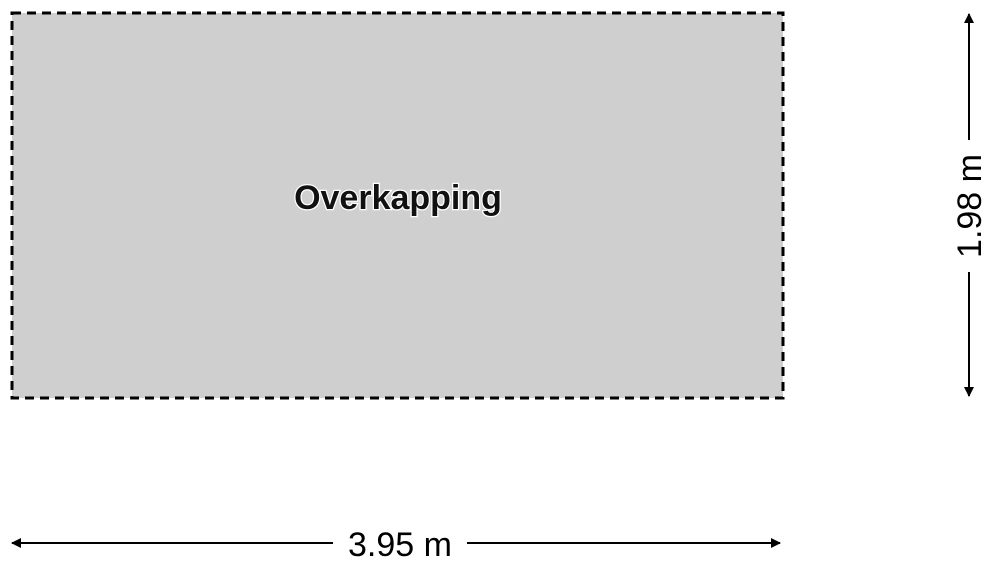 The width and height of the screenshot is (989, 563). I want to click on width-label: 3.95 m, so click(400, 544).